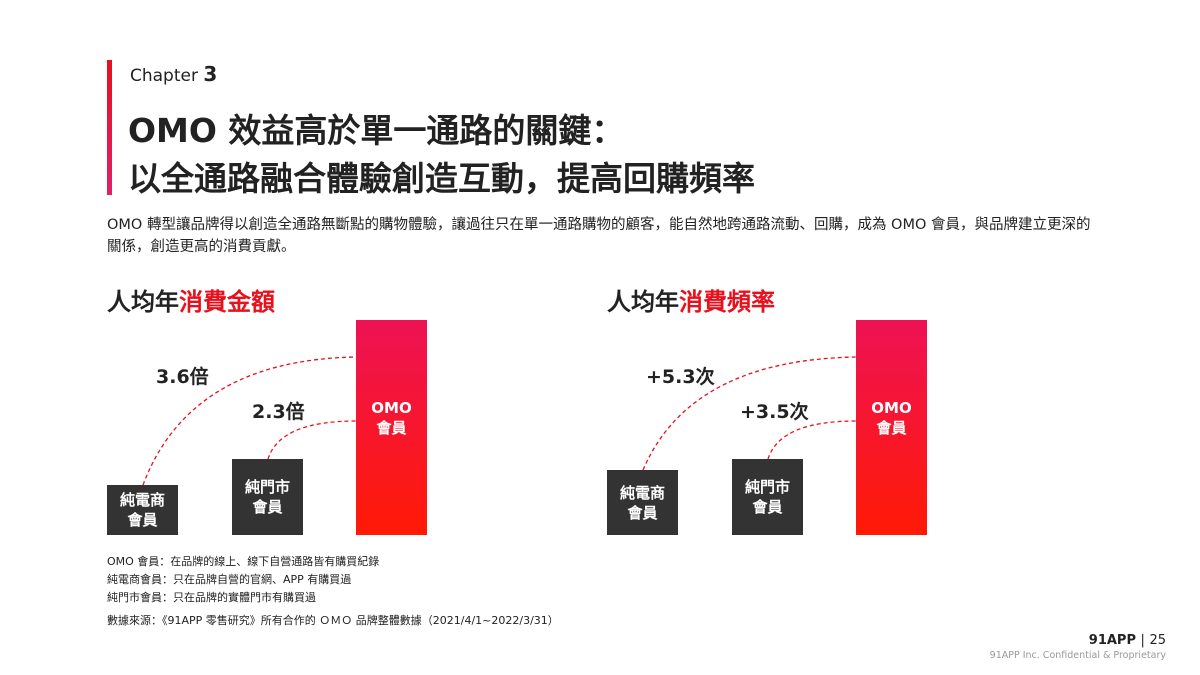 Image resolution: width=1200 pixels, height=675 pixels. Describe the element at coordinates (211, 597) in the screenshot. I see `note: 純門市會員：只在品牌的實體門市有購買過` at that location.